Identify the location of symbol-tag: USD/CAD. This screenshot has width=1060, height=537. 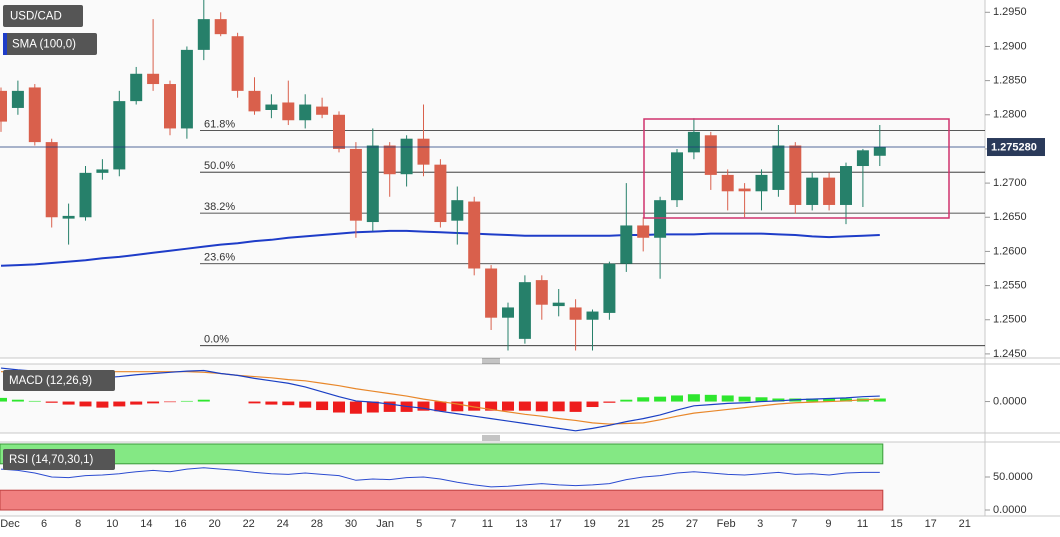
(43, 16).